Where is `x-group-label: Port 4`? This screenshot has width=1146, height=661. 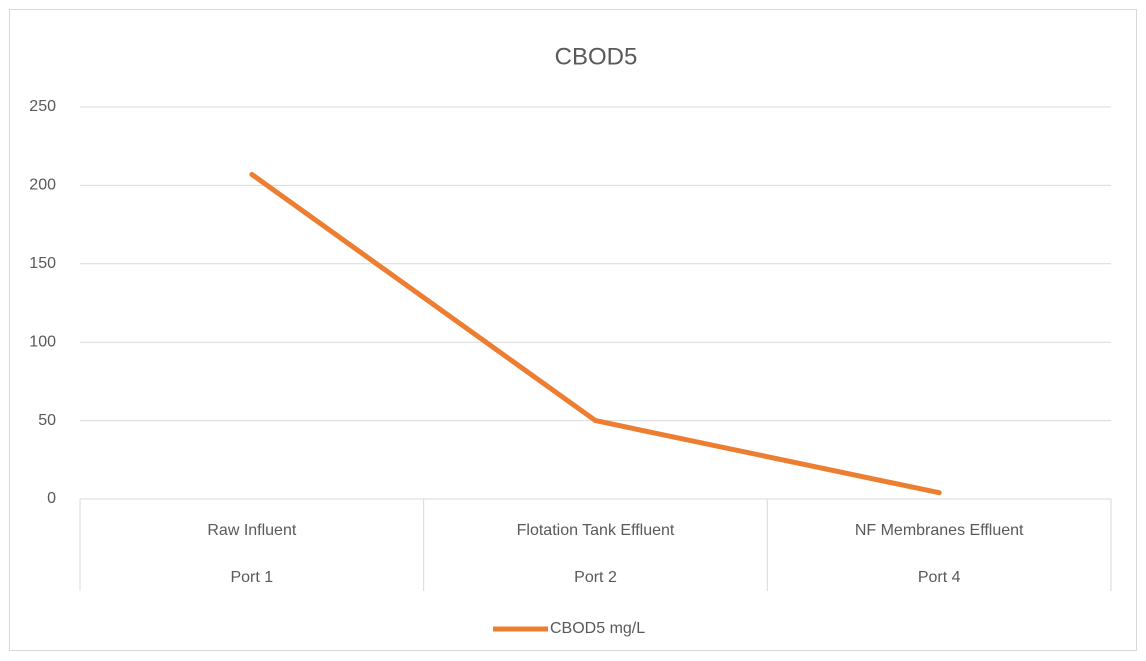
x-group-label: Port 4 is located at coordinates (939, 577).